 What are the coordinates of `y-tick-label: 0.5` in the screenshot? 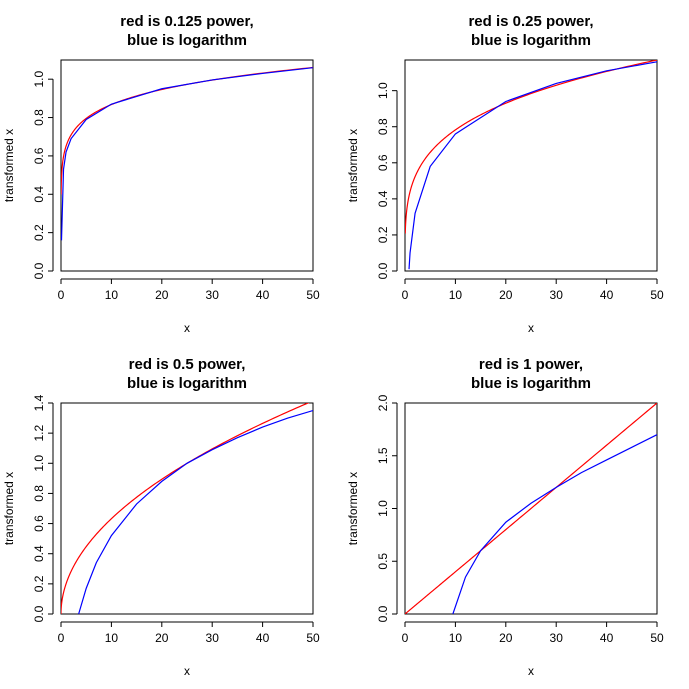 It's located at (383, 561).